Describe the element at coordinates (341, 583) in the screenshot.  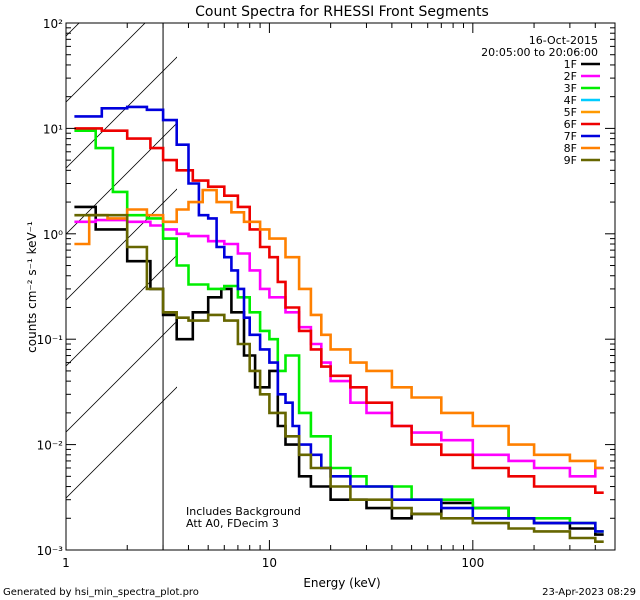
I see `x-axis-label: Energy (keV)` at that location.